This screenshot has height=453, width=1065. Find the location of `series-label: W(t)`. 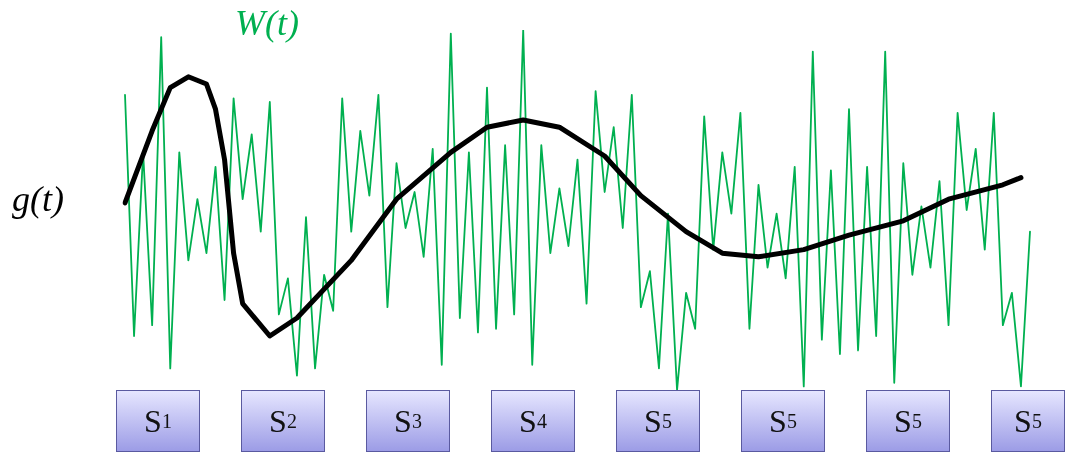

series-label: W(t) is located at coordinates (267, 23).